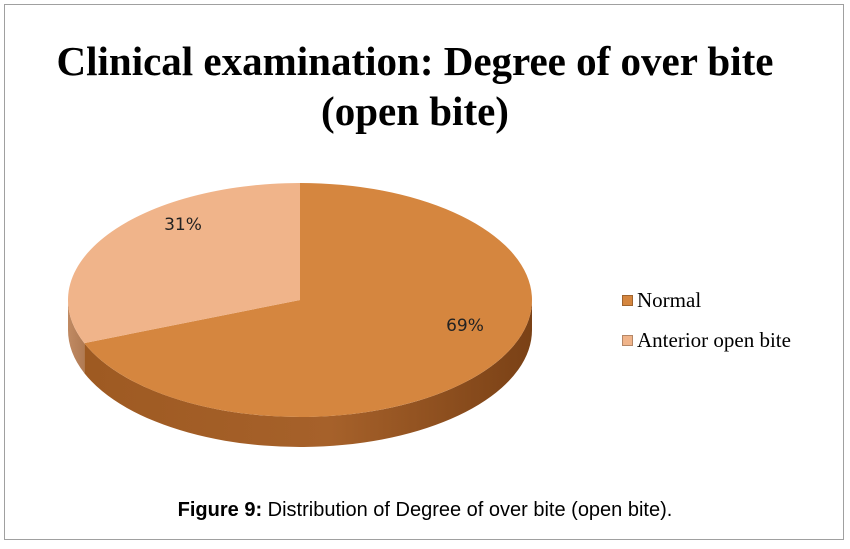  Describe the element at coordinates (76, 337) in the screenshot. I see `pie-side-anterior-open-bite` at that location.